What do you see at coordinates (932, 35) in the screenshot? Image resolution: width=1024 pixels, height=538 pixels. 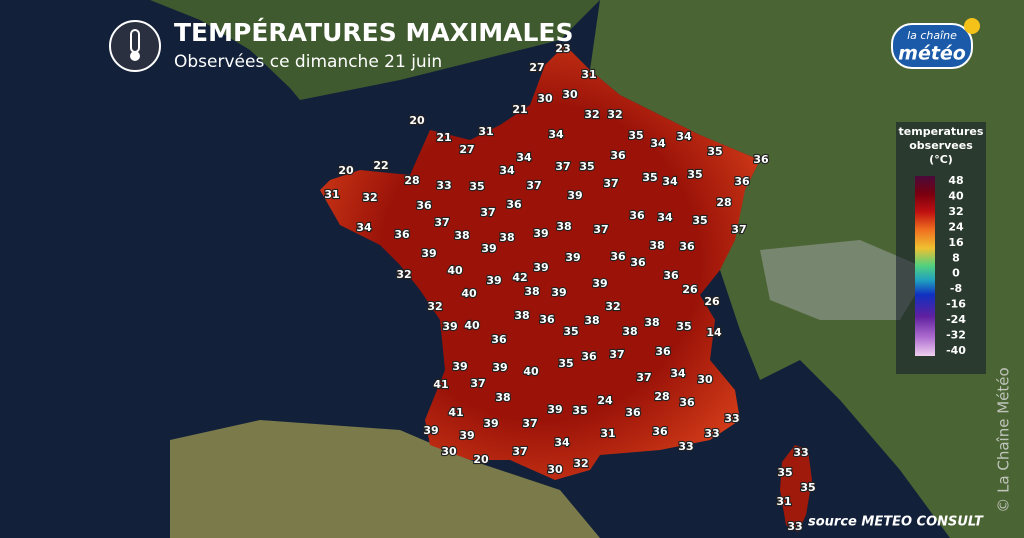 I see `logo-line1: la chaîne` at bounding box center [932, 35].